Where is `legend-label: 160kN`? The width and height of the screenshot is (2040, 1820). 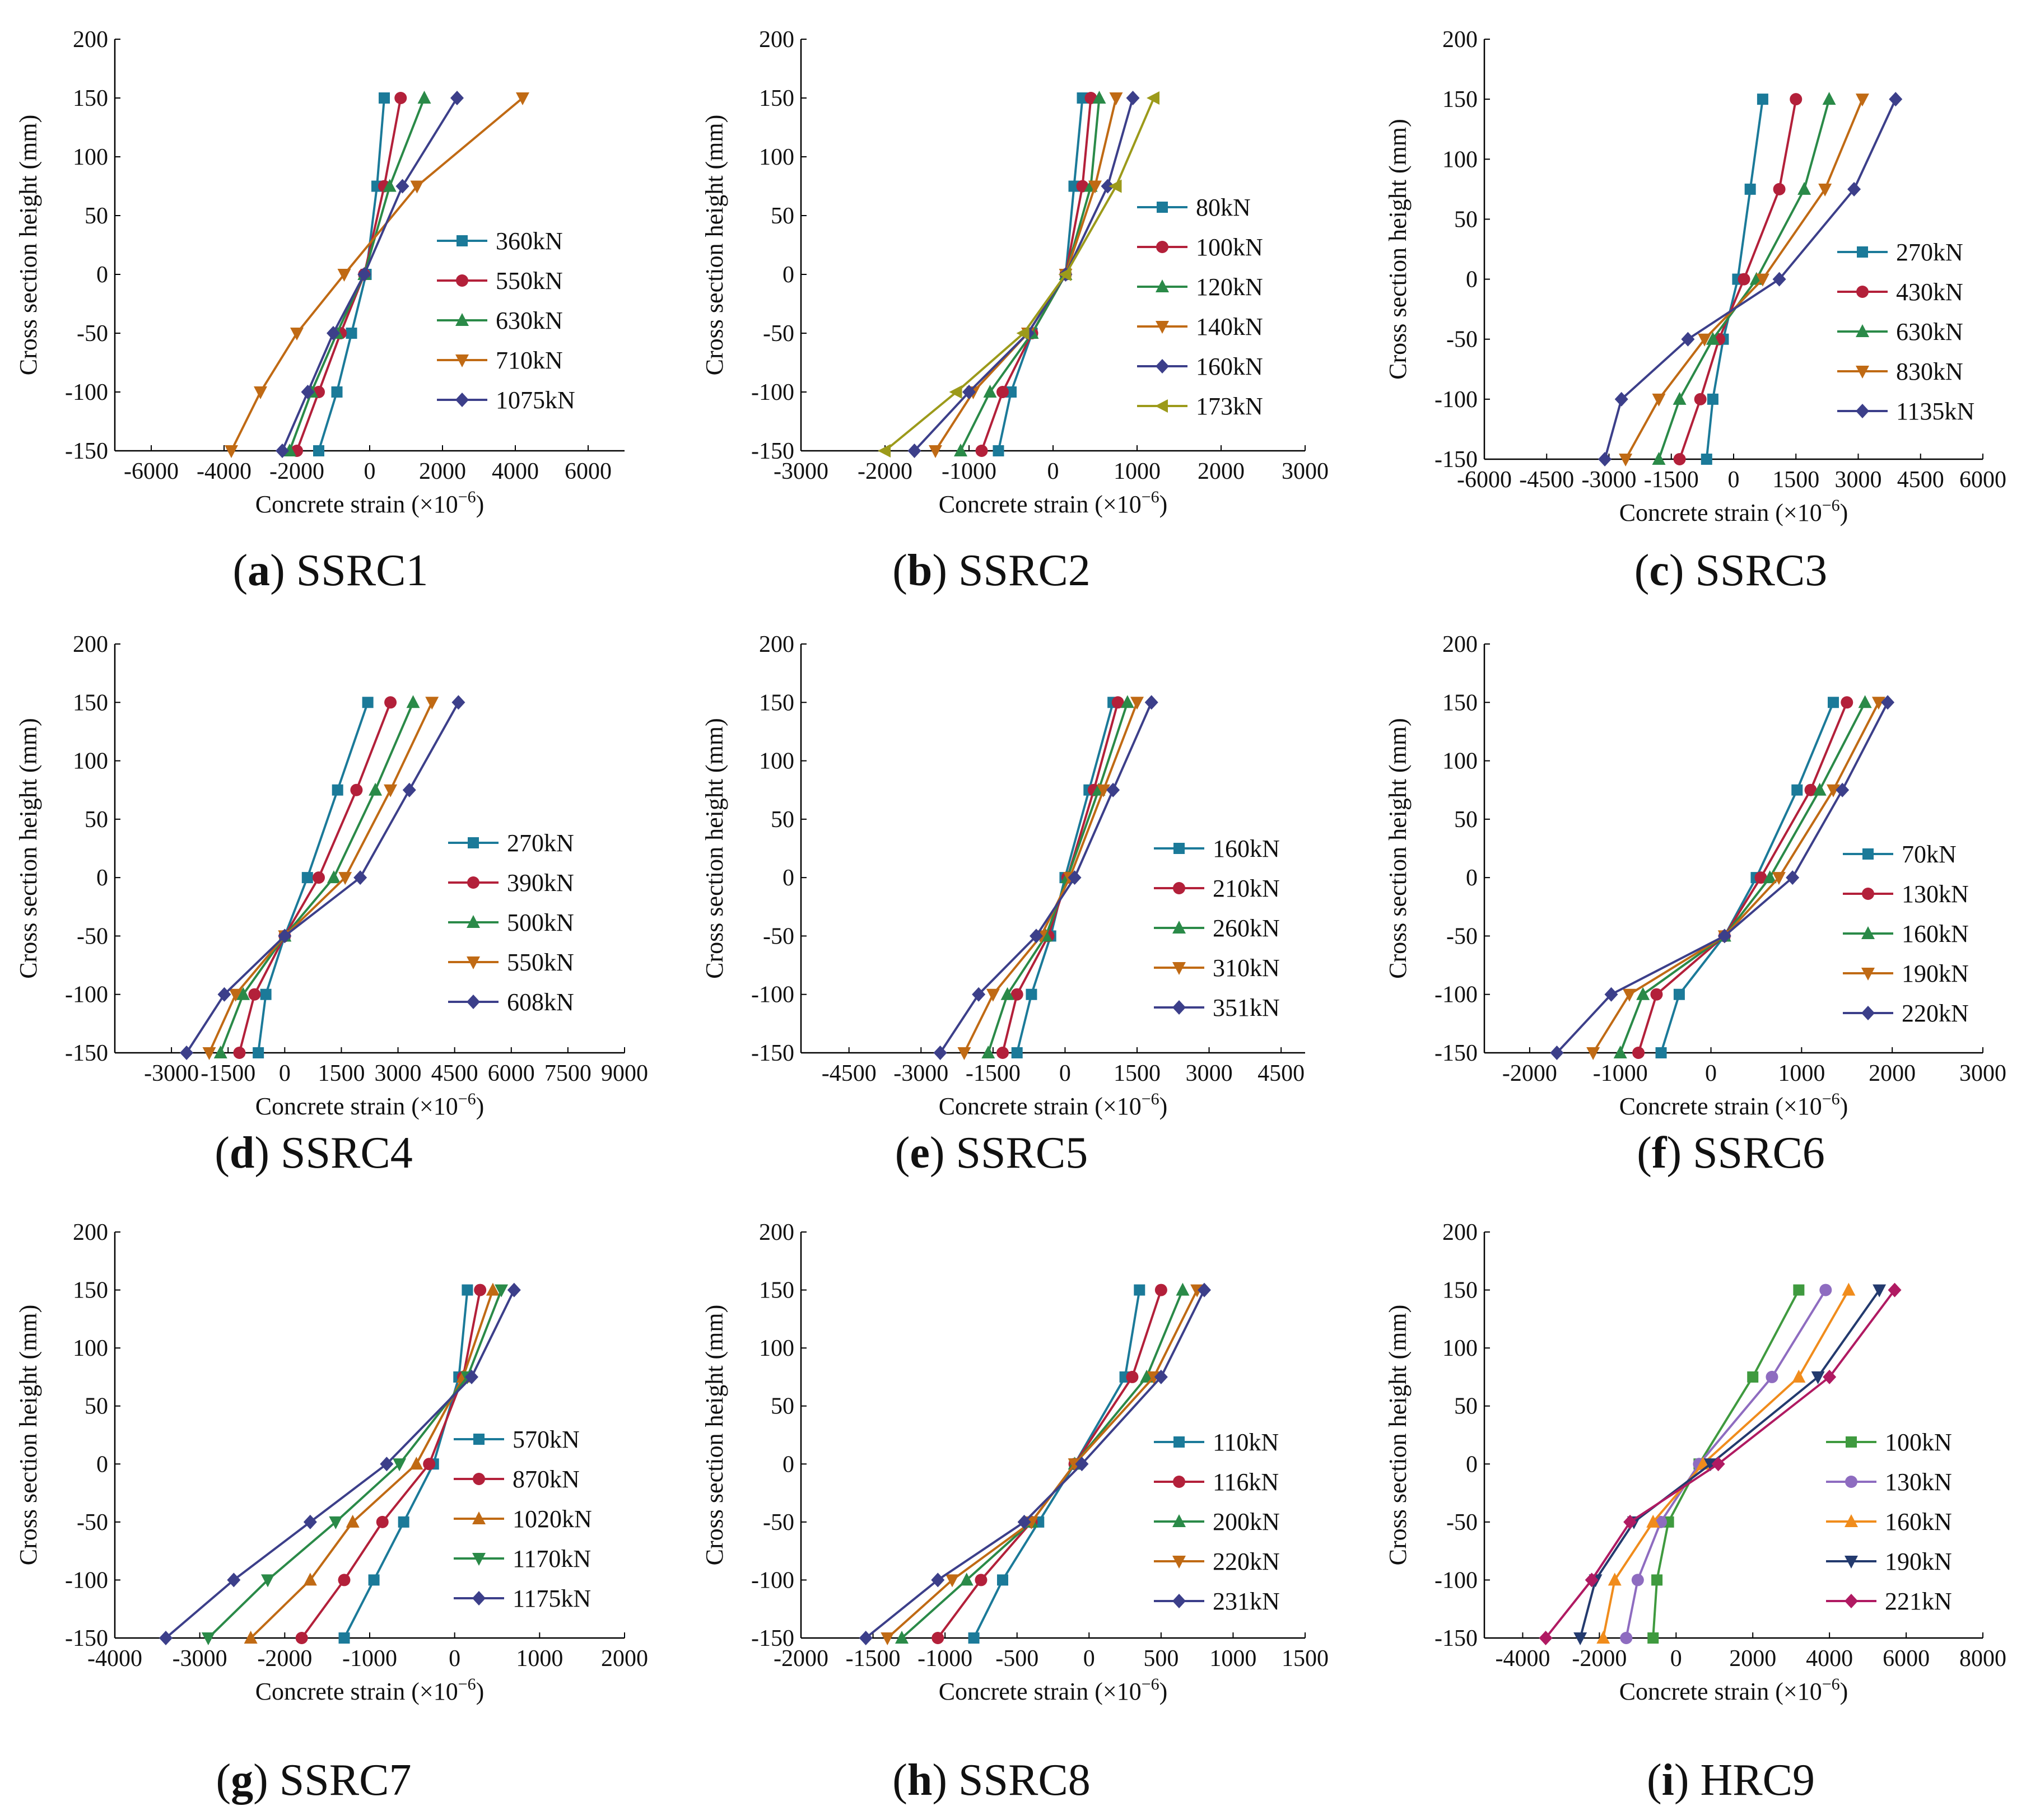 legend-label: 160kN is located at coordinates (1246, 849).